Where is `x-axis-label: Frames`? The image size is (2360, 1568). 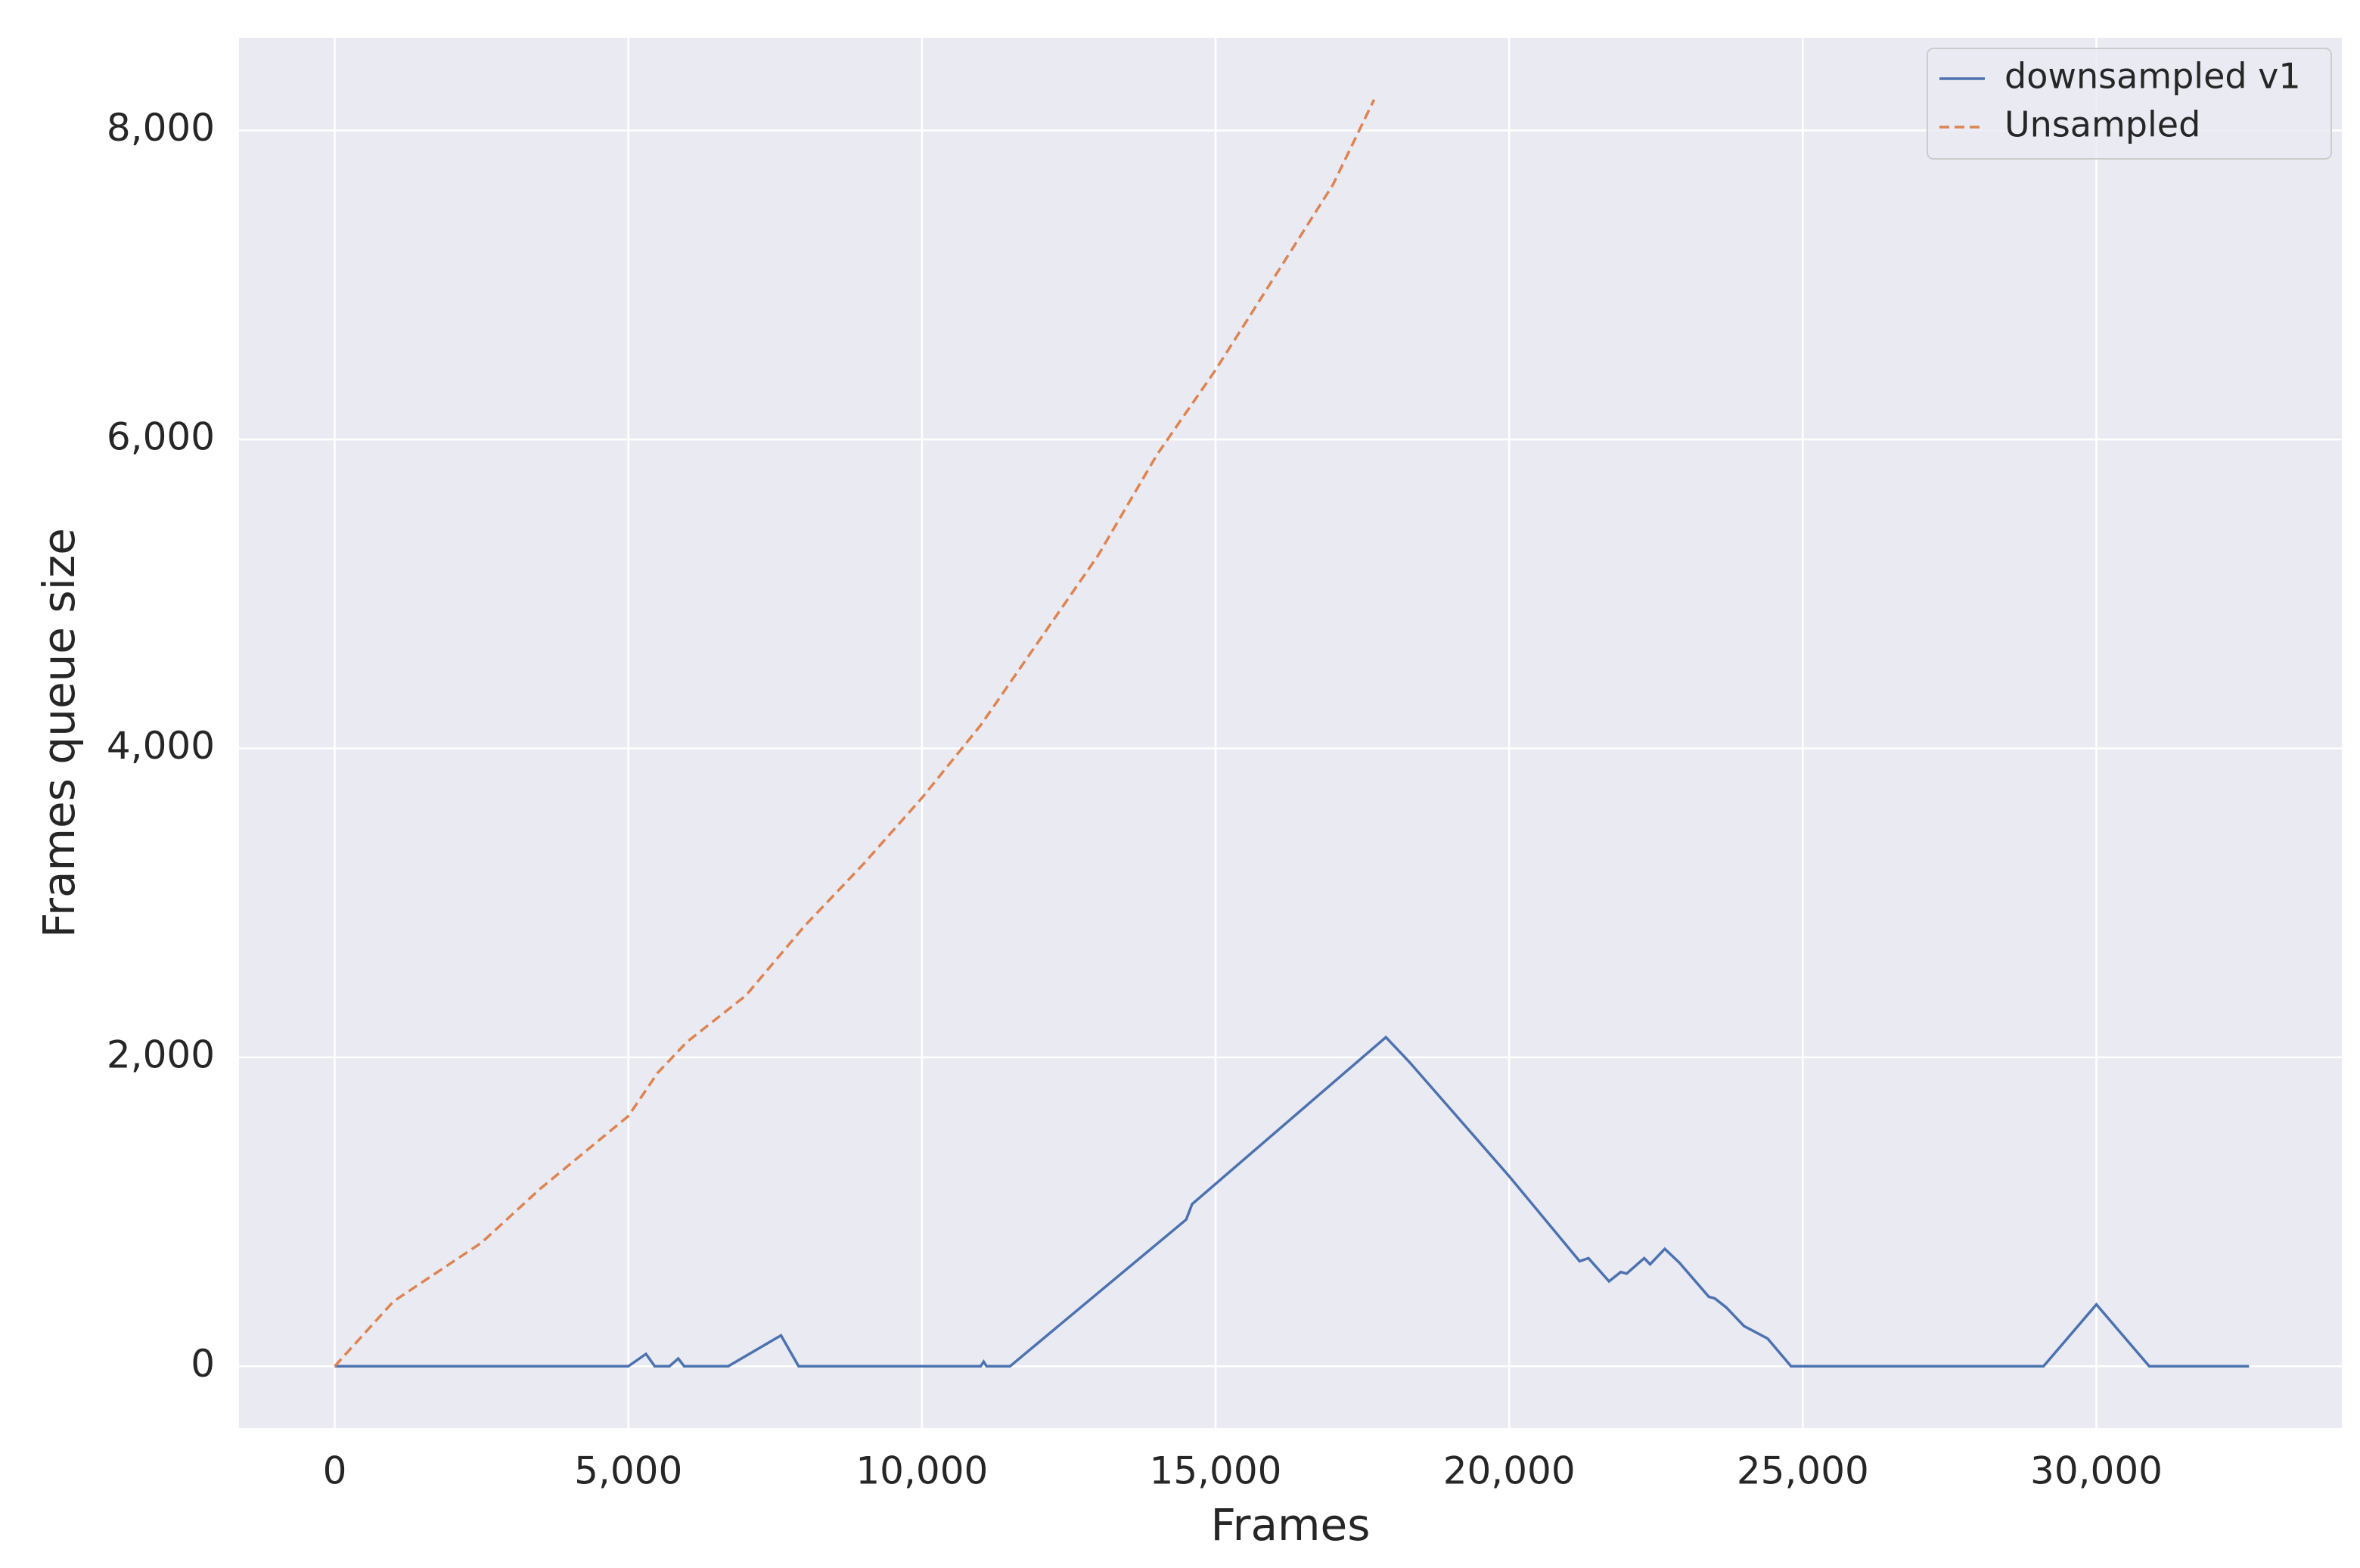
x-axis-label: Frames is located at coordinates (1291, 1525).